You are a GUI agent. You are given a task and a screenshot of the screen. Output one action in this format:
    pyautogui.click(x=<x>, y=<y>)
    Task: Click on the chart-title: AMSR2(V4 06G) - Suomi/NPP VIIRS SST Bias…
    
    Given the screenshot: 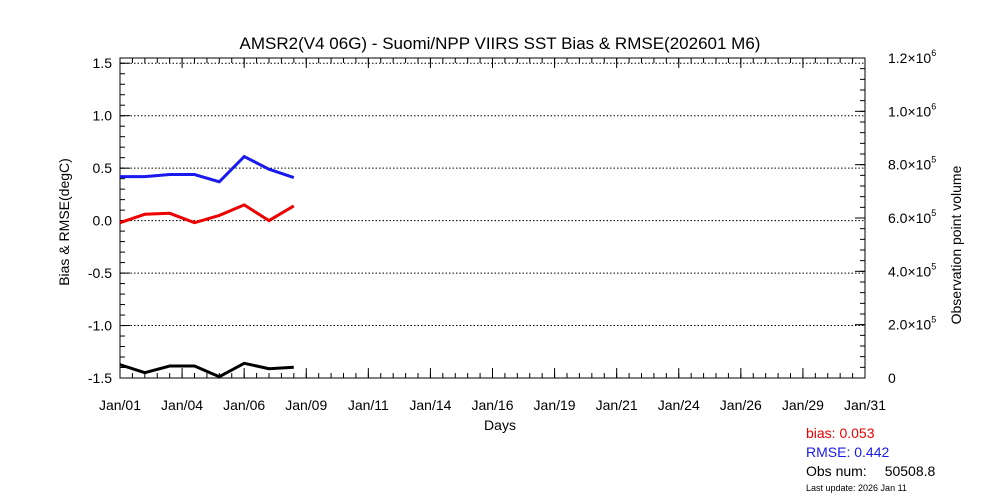 What is the action you would take?
    pyautogui.click(x=500, y=43)
    